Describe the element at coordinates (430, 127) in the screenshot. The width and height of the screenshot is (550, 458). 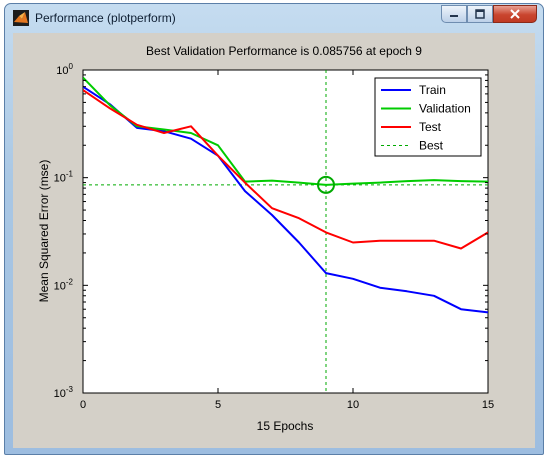
I see `legend-label-test: Test` at that location.